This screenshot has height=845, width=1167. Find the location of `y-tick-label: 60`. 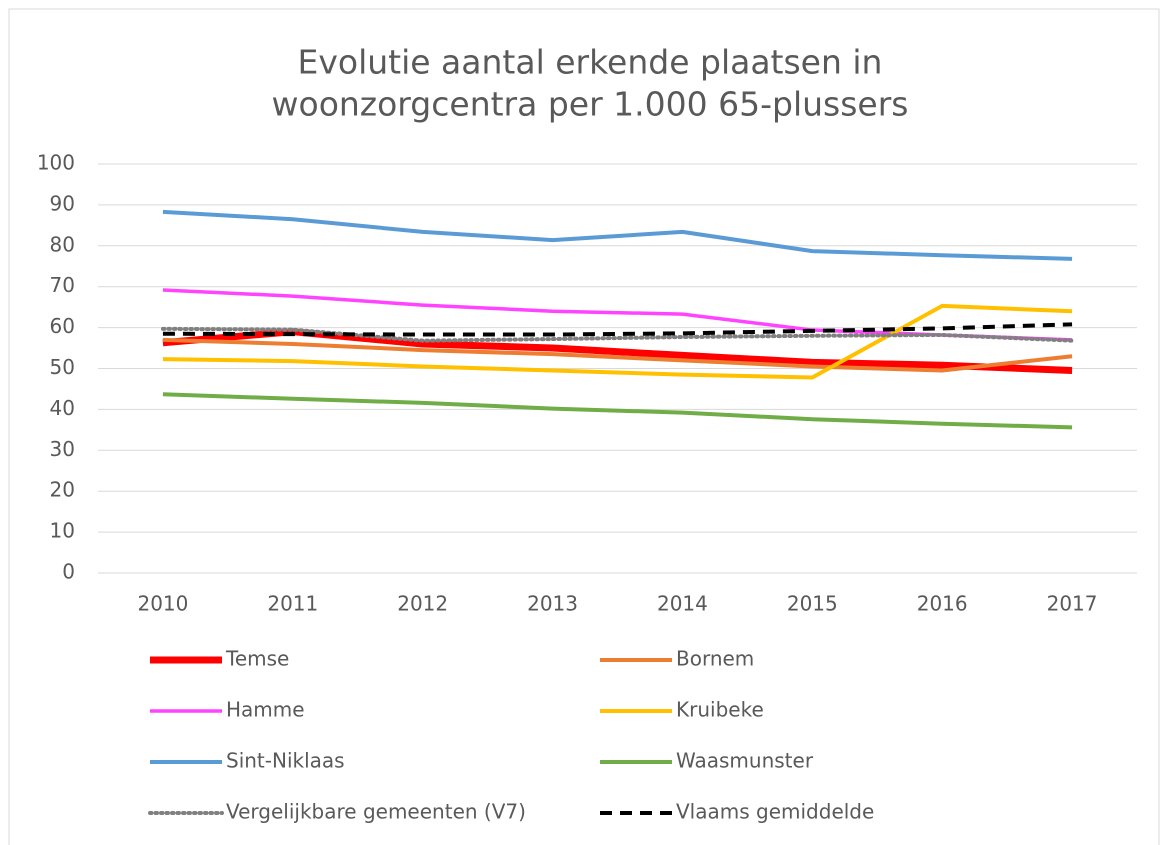

y-tick-label: 60 is located at coordinates (62, 326).